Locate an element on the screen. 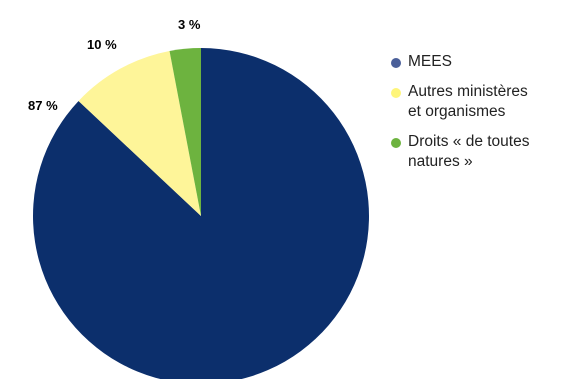 This screenshot has width=566, height=379. legend-label-droits-line2: natures » is located at coordinates (440, 161).